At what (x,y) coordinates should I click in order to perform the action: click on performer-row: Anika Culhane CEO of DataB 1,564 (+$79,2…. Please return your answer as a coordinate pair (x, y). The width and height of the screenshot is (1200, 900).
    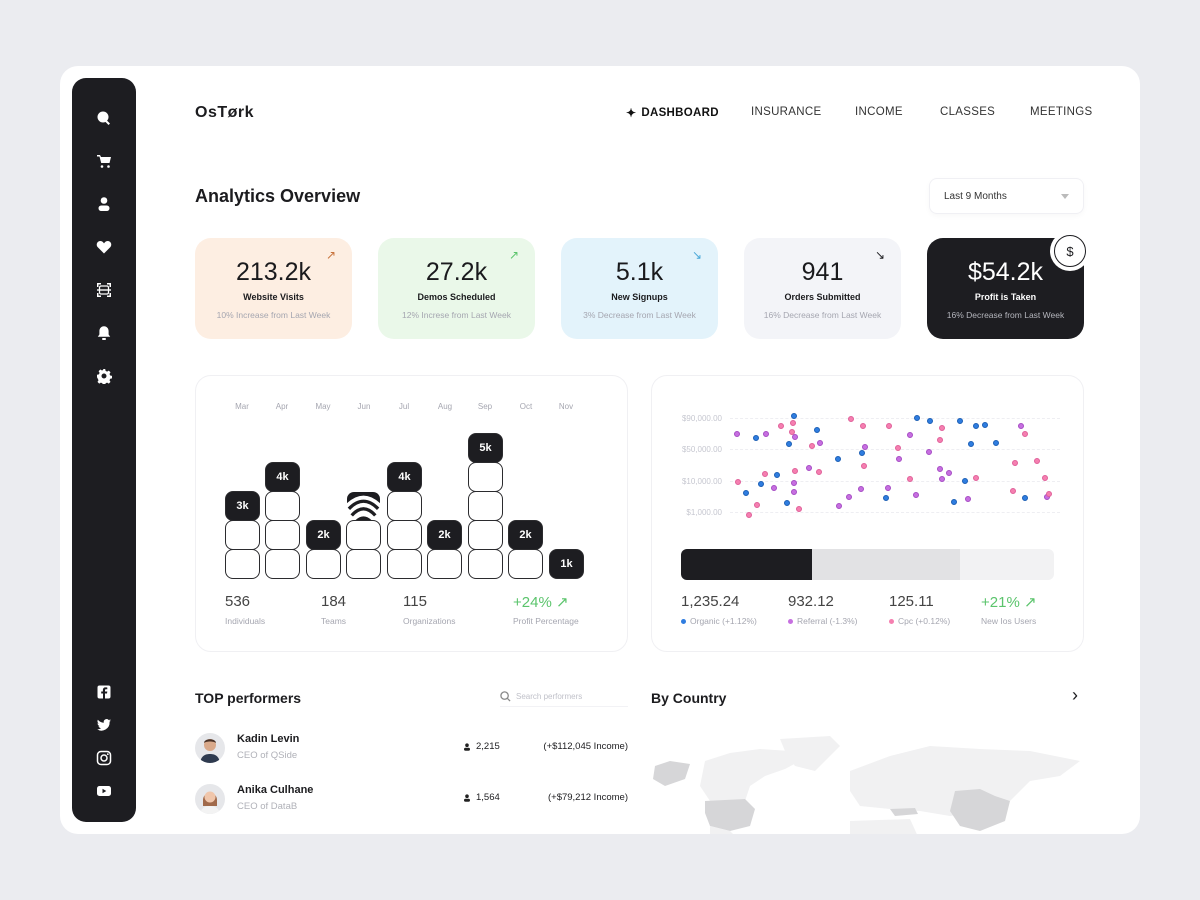
    Looking at the image, I should click on (411, 804).